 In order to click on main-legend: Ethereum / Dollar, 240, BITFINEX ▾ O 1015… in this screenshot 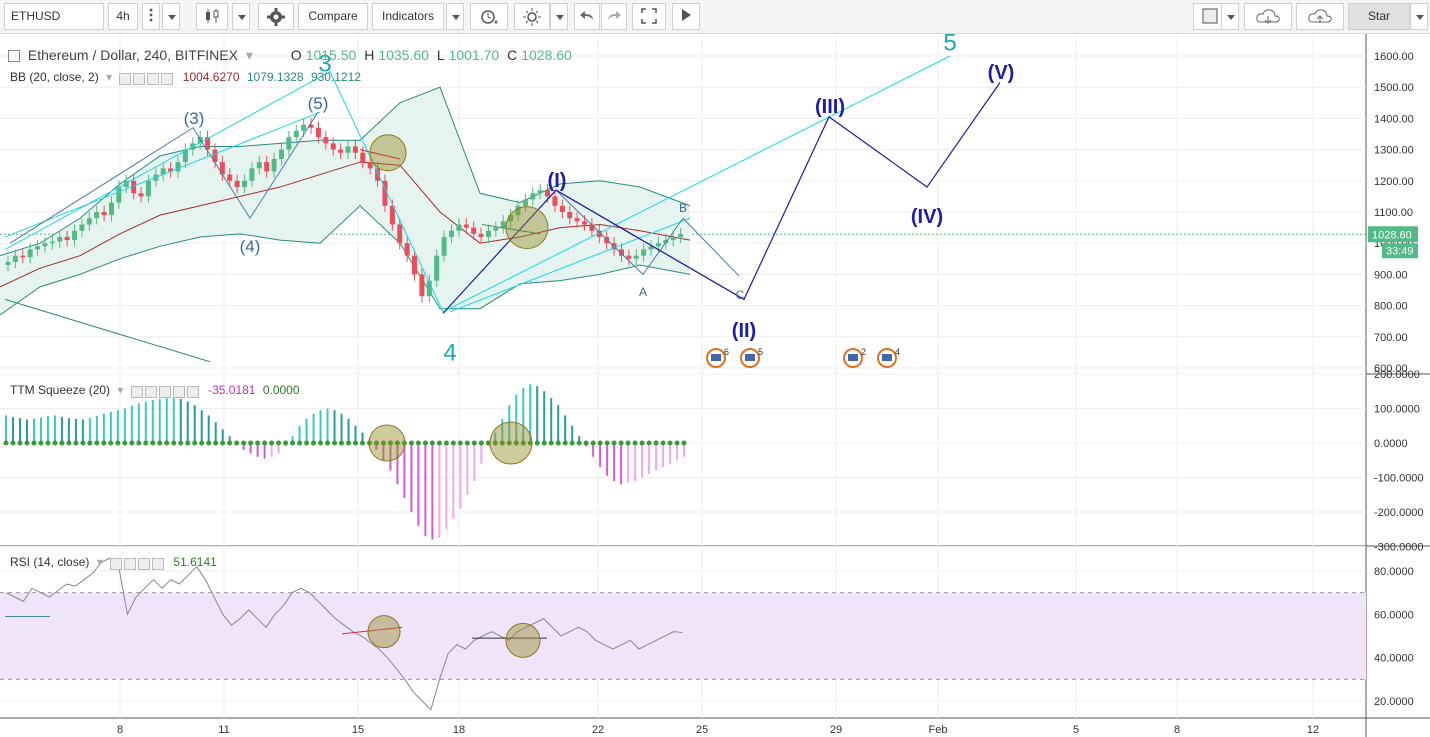, I will do `click(292, 55)`.